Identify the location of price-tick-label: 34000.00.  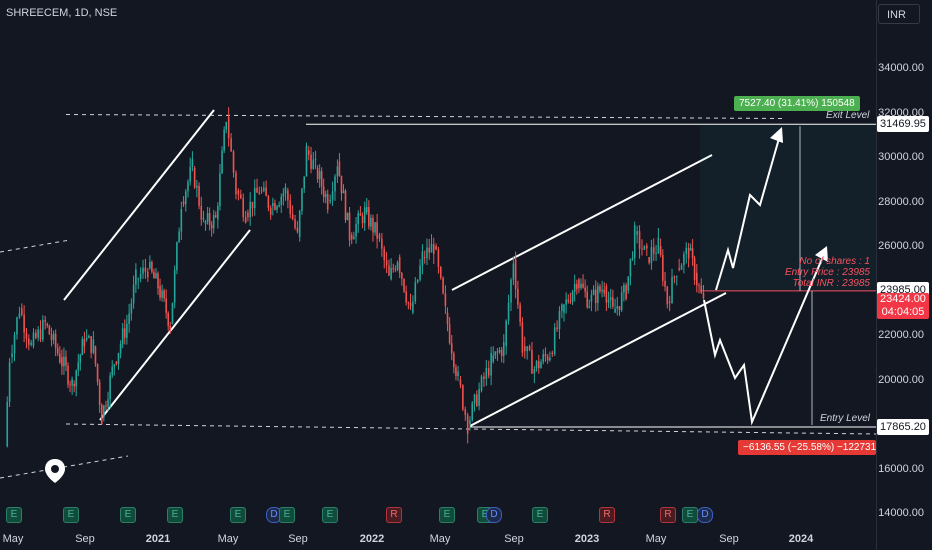
(901, 68).